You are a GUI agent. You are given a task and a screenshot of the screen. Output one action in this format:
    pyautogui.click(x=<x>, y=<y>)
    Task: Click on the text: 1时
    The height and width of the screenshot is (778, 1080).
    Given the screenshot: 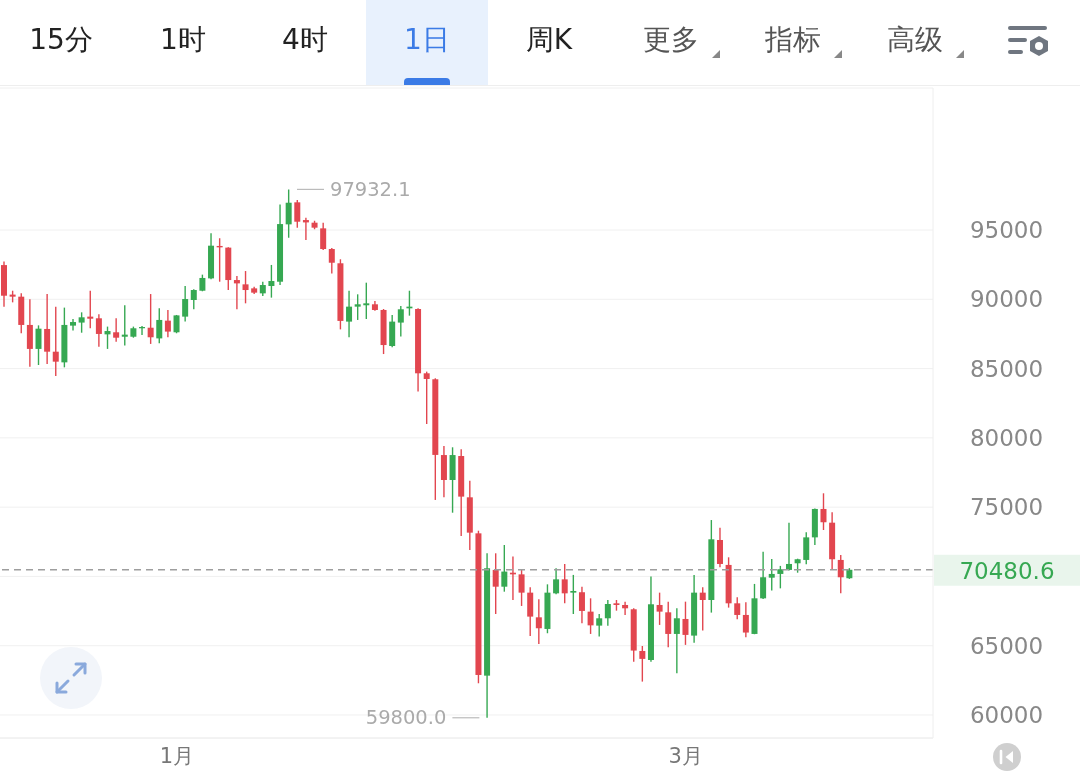 What is the action you would take?
    pyautogui.click(x=183, y=39)
    